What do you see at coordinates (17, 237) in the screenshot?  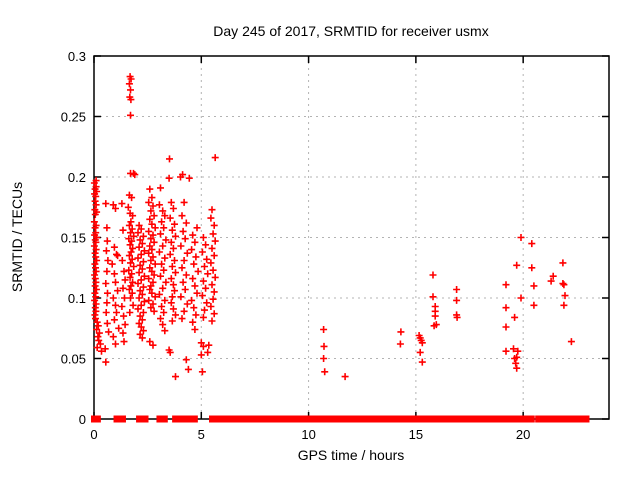 I see `y-axis-label: SRMTID / TECUs` at bounding box center [17, 237].